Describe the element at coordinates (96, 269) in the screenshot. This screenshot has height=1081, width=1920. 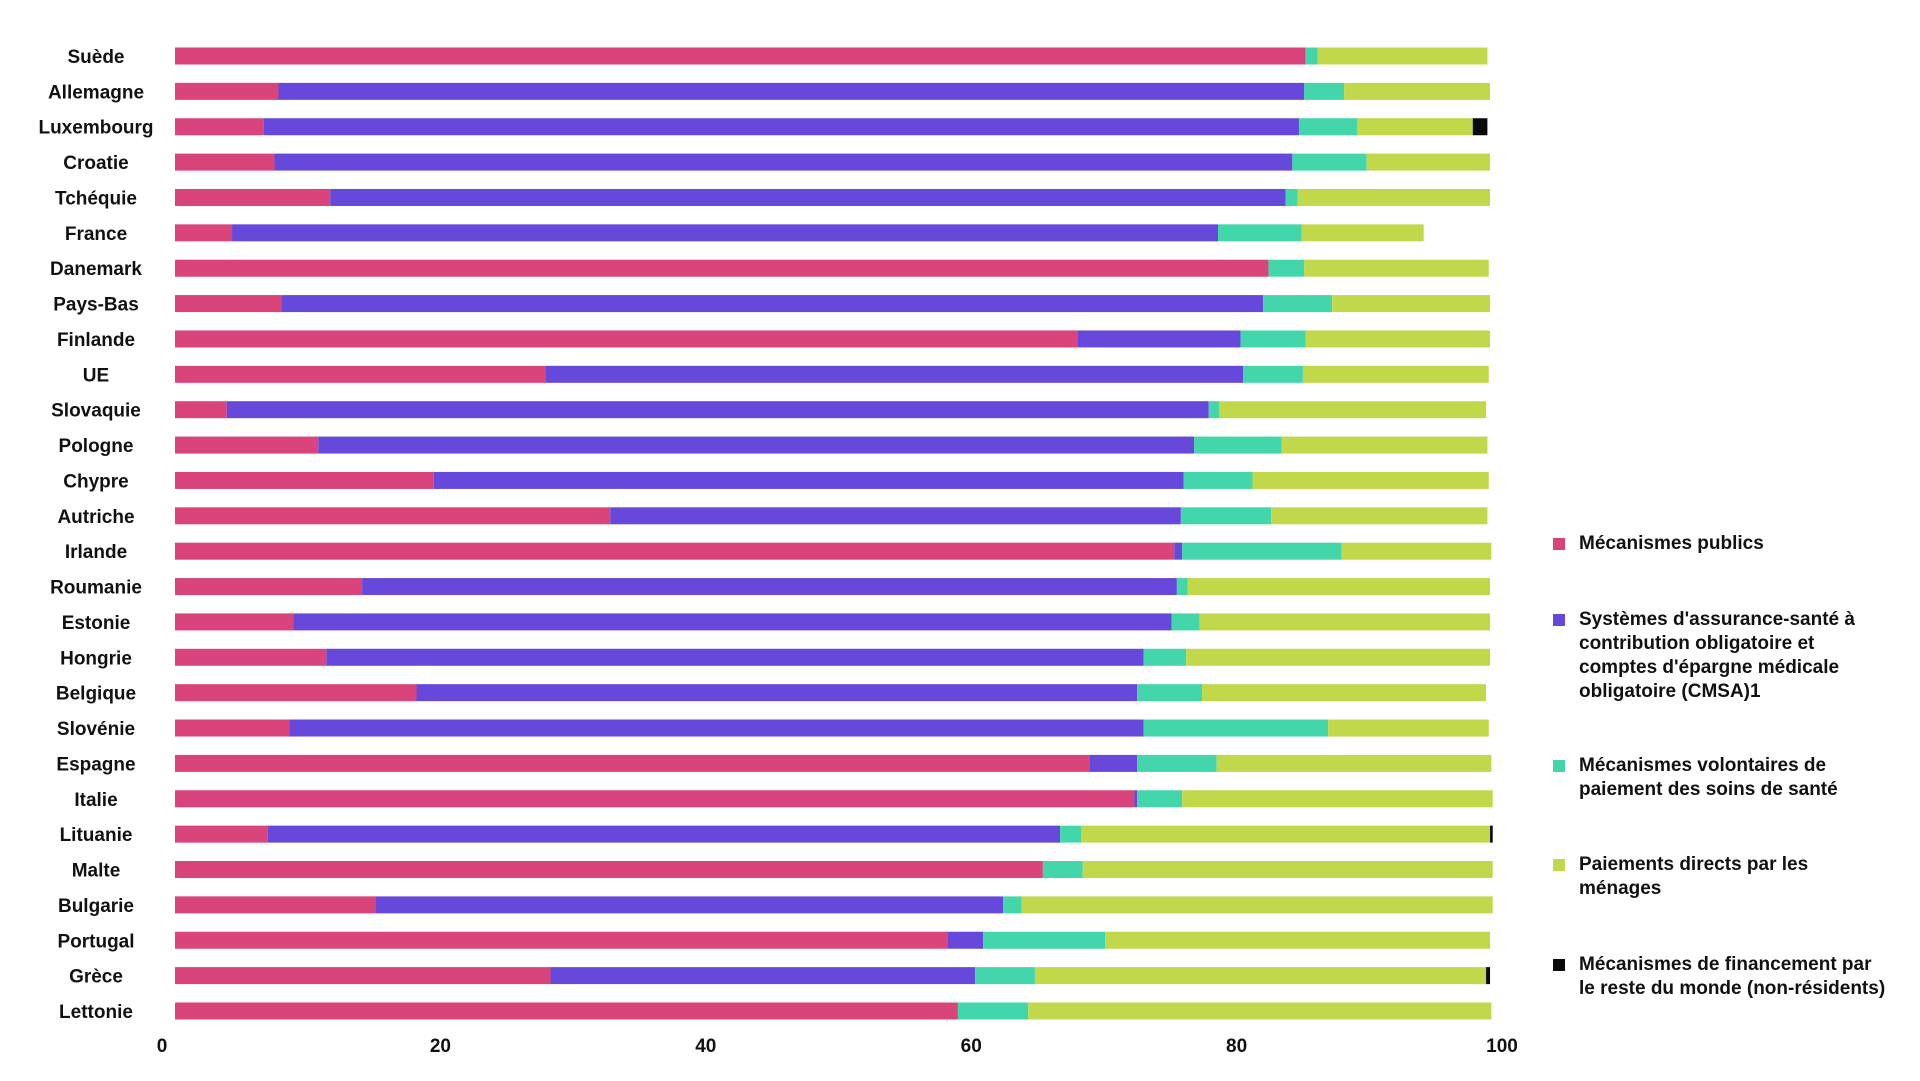
I see `category-label-danemark: Danemark` at that location.